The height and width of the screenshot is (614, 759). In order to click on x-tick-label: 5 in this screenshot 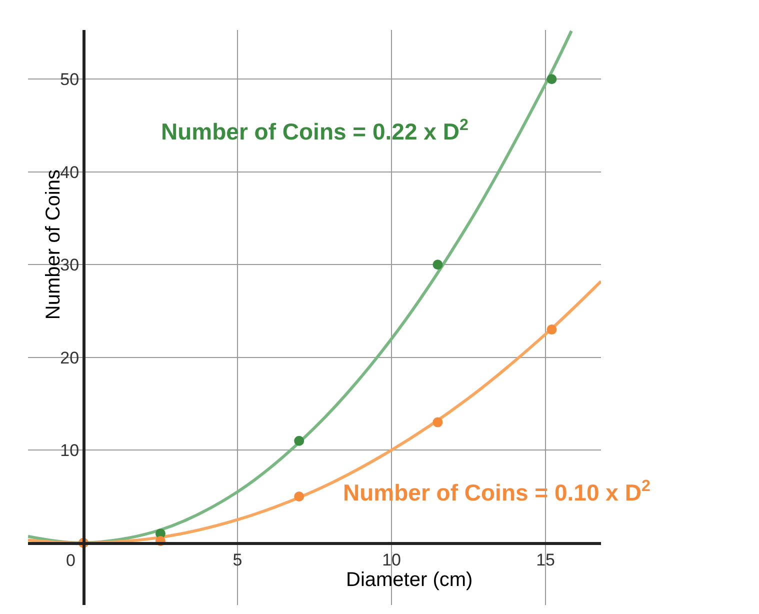, I will do `click(237, 560)`.